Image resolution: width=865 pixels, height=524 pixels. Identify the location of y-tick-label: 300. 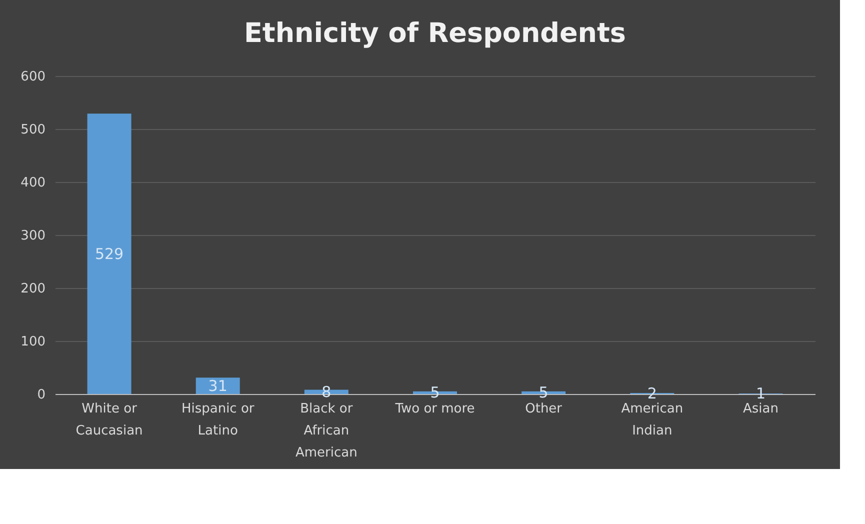
(33, 236).